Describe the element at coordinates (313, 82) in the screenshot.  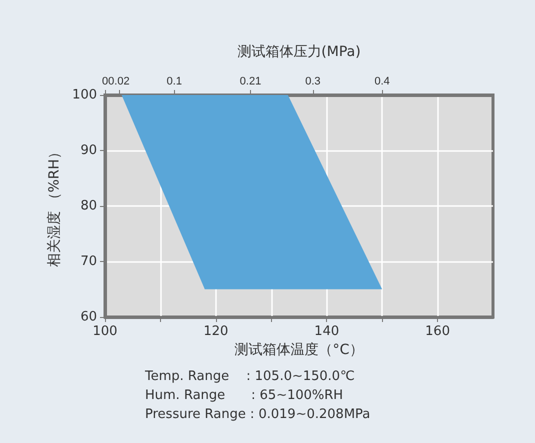
I see `x2-tick-label: 0.3` at that location.